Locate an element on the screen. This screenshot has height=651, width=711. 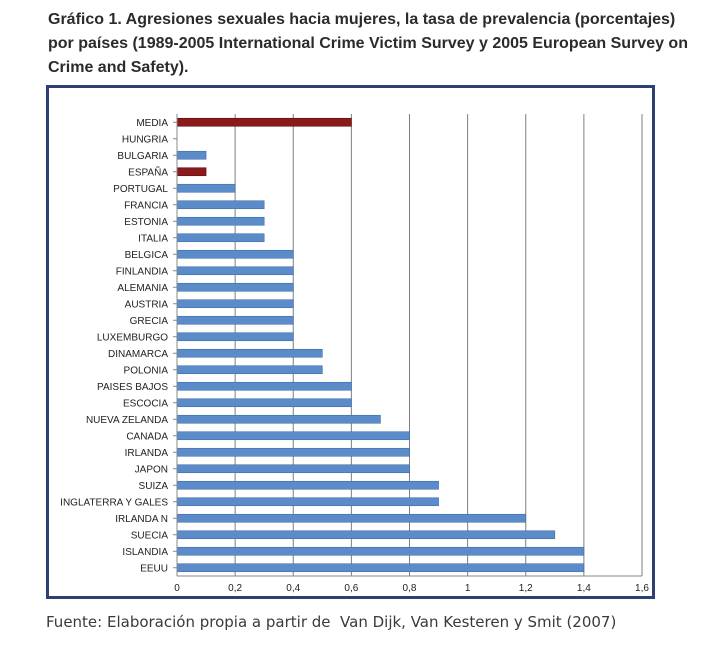
x-tick-label: 0 is located at coordinates (177, 588).